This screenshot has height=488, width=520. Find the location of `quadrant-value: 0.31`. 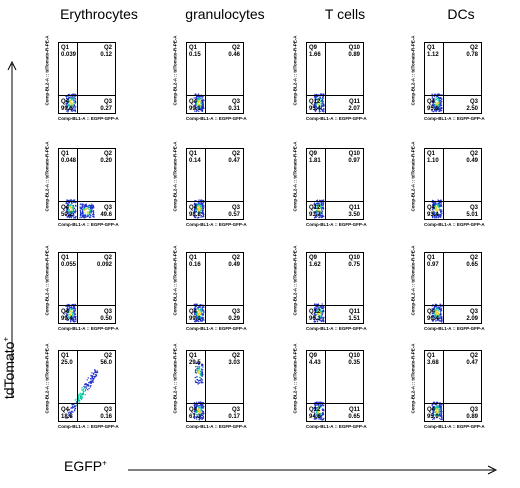

quadrant-value: 0.31 is located at coordinates (234, 109).